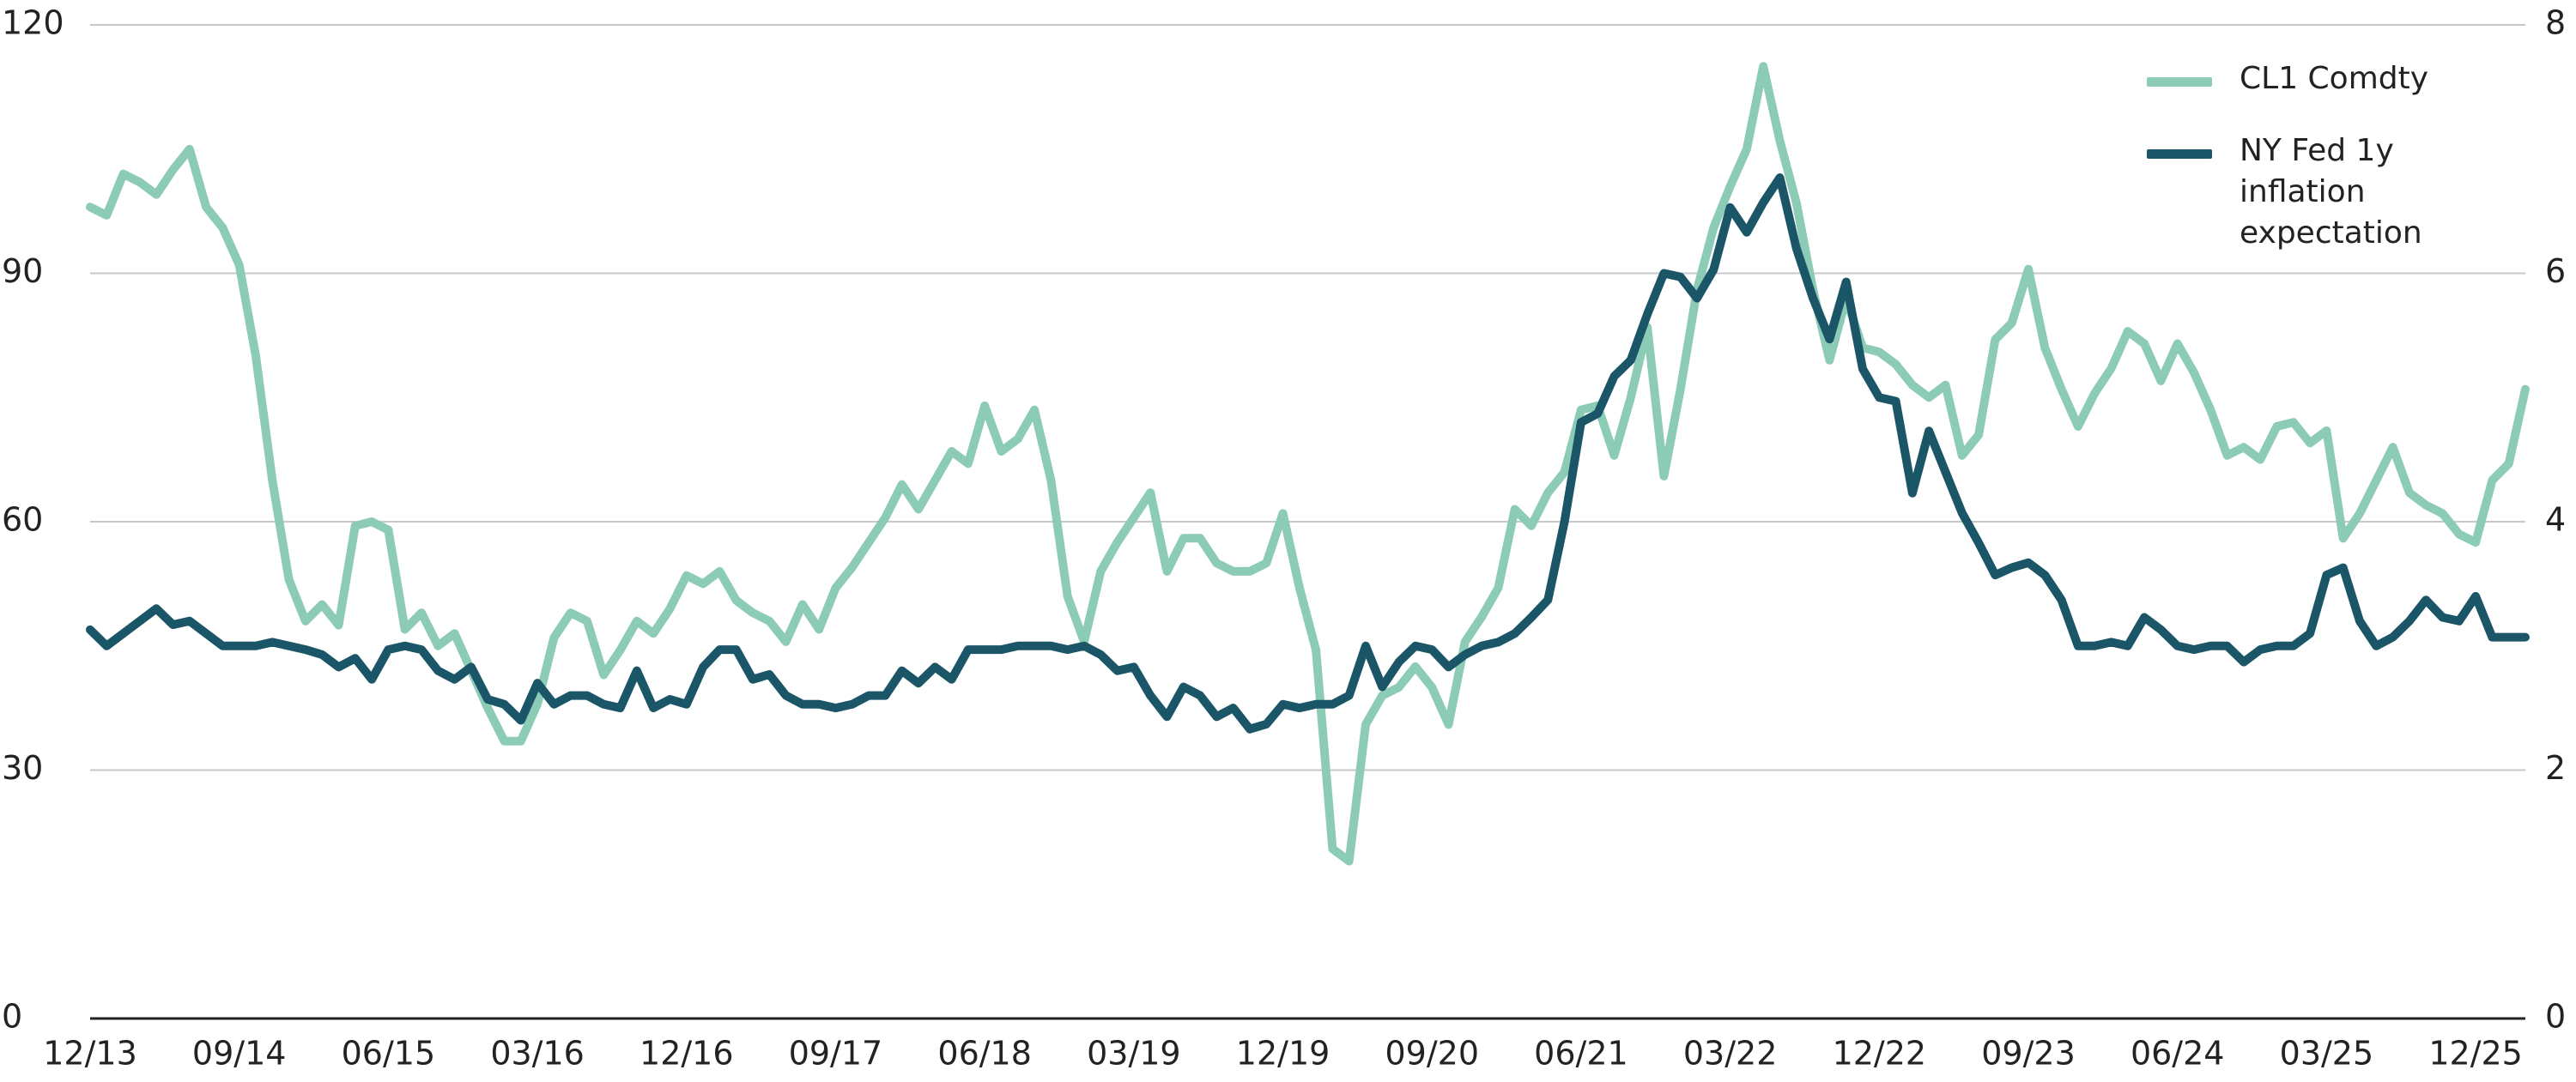 The height and width of the screenshot is (1082, 2576). What do you see at coordinates (2555, 1017) in the screenshot?
I see `y2-tick-label: 0` at bounding box center [2555, 1017].